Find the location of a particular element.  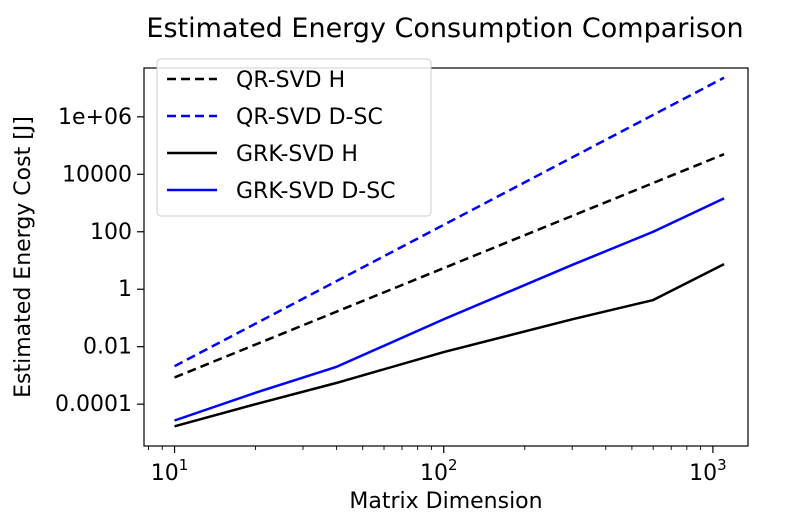

y-tick-label: 0.0001 is located at coordinates (93, 404).